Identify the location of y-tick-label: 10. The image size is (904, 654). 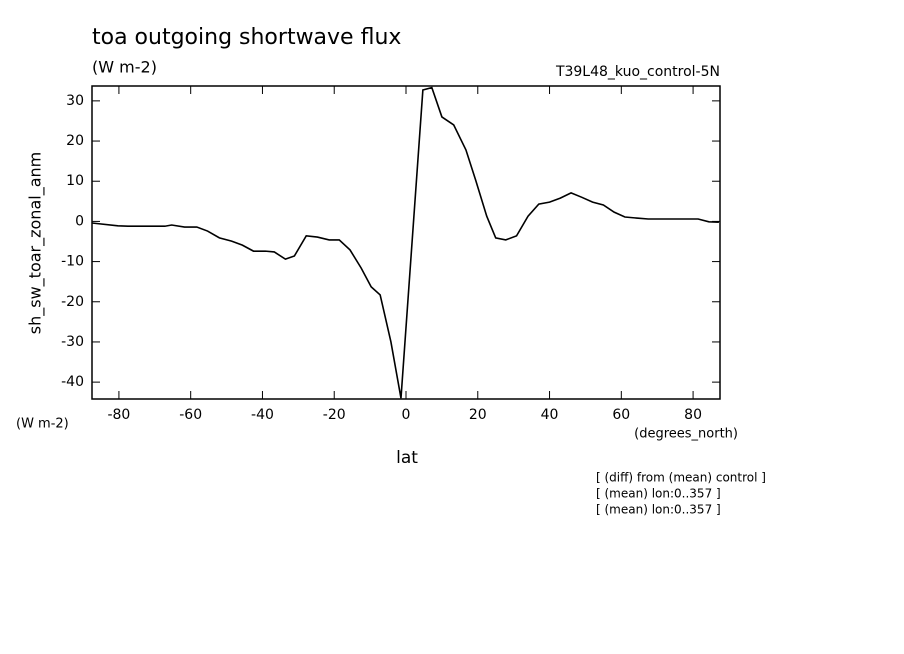
(75, 181).